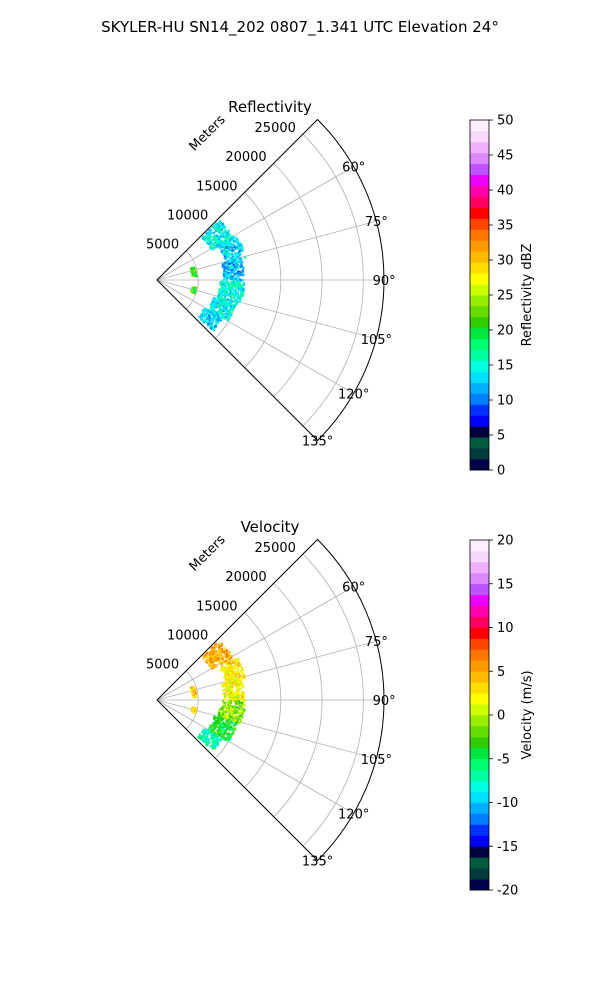 This screenshot has height=1000, width=600. What do you see at coordinates (270, 107) in the screenshot?
I see `reflectivity-title: Reflectivity` at bounding box center [270, 107].